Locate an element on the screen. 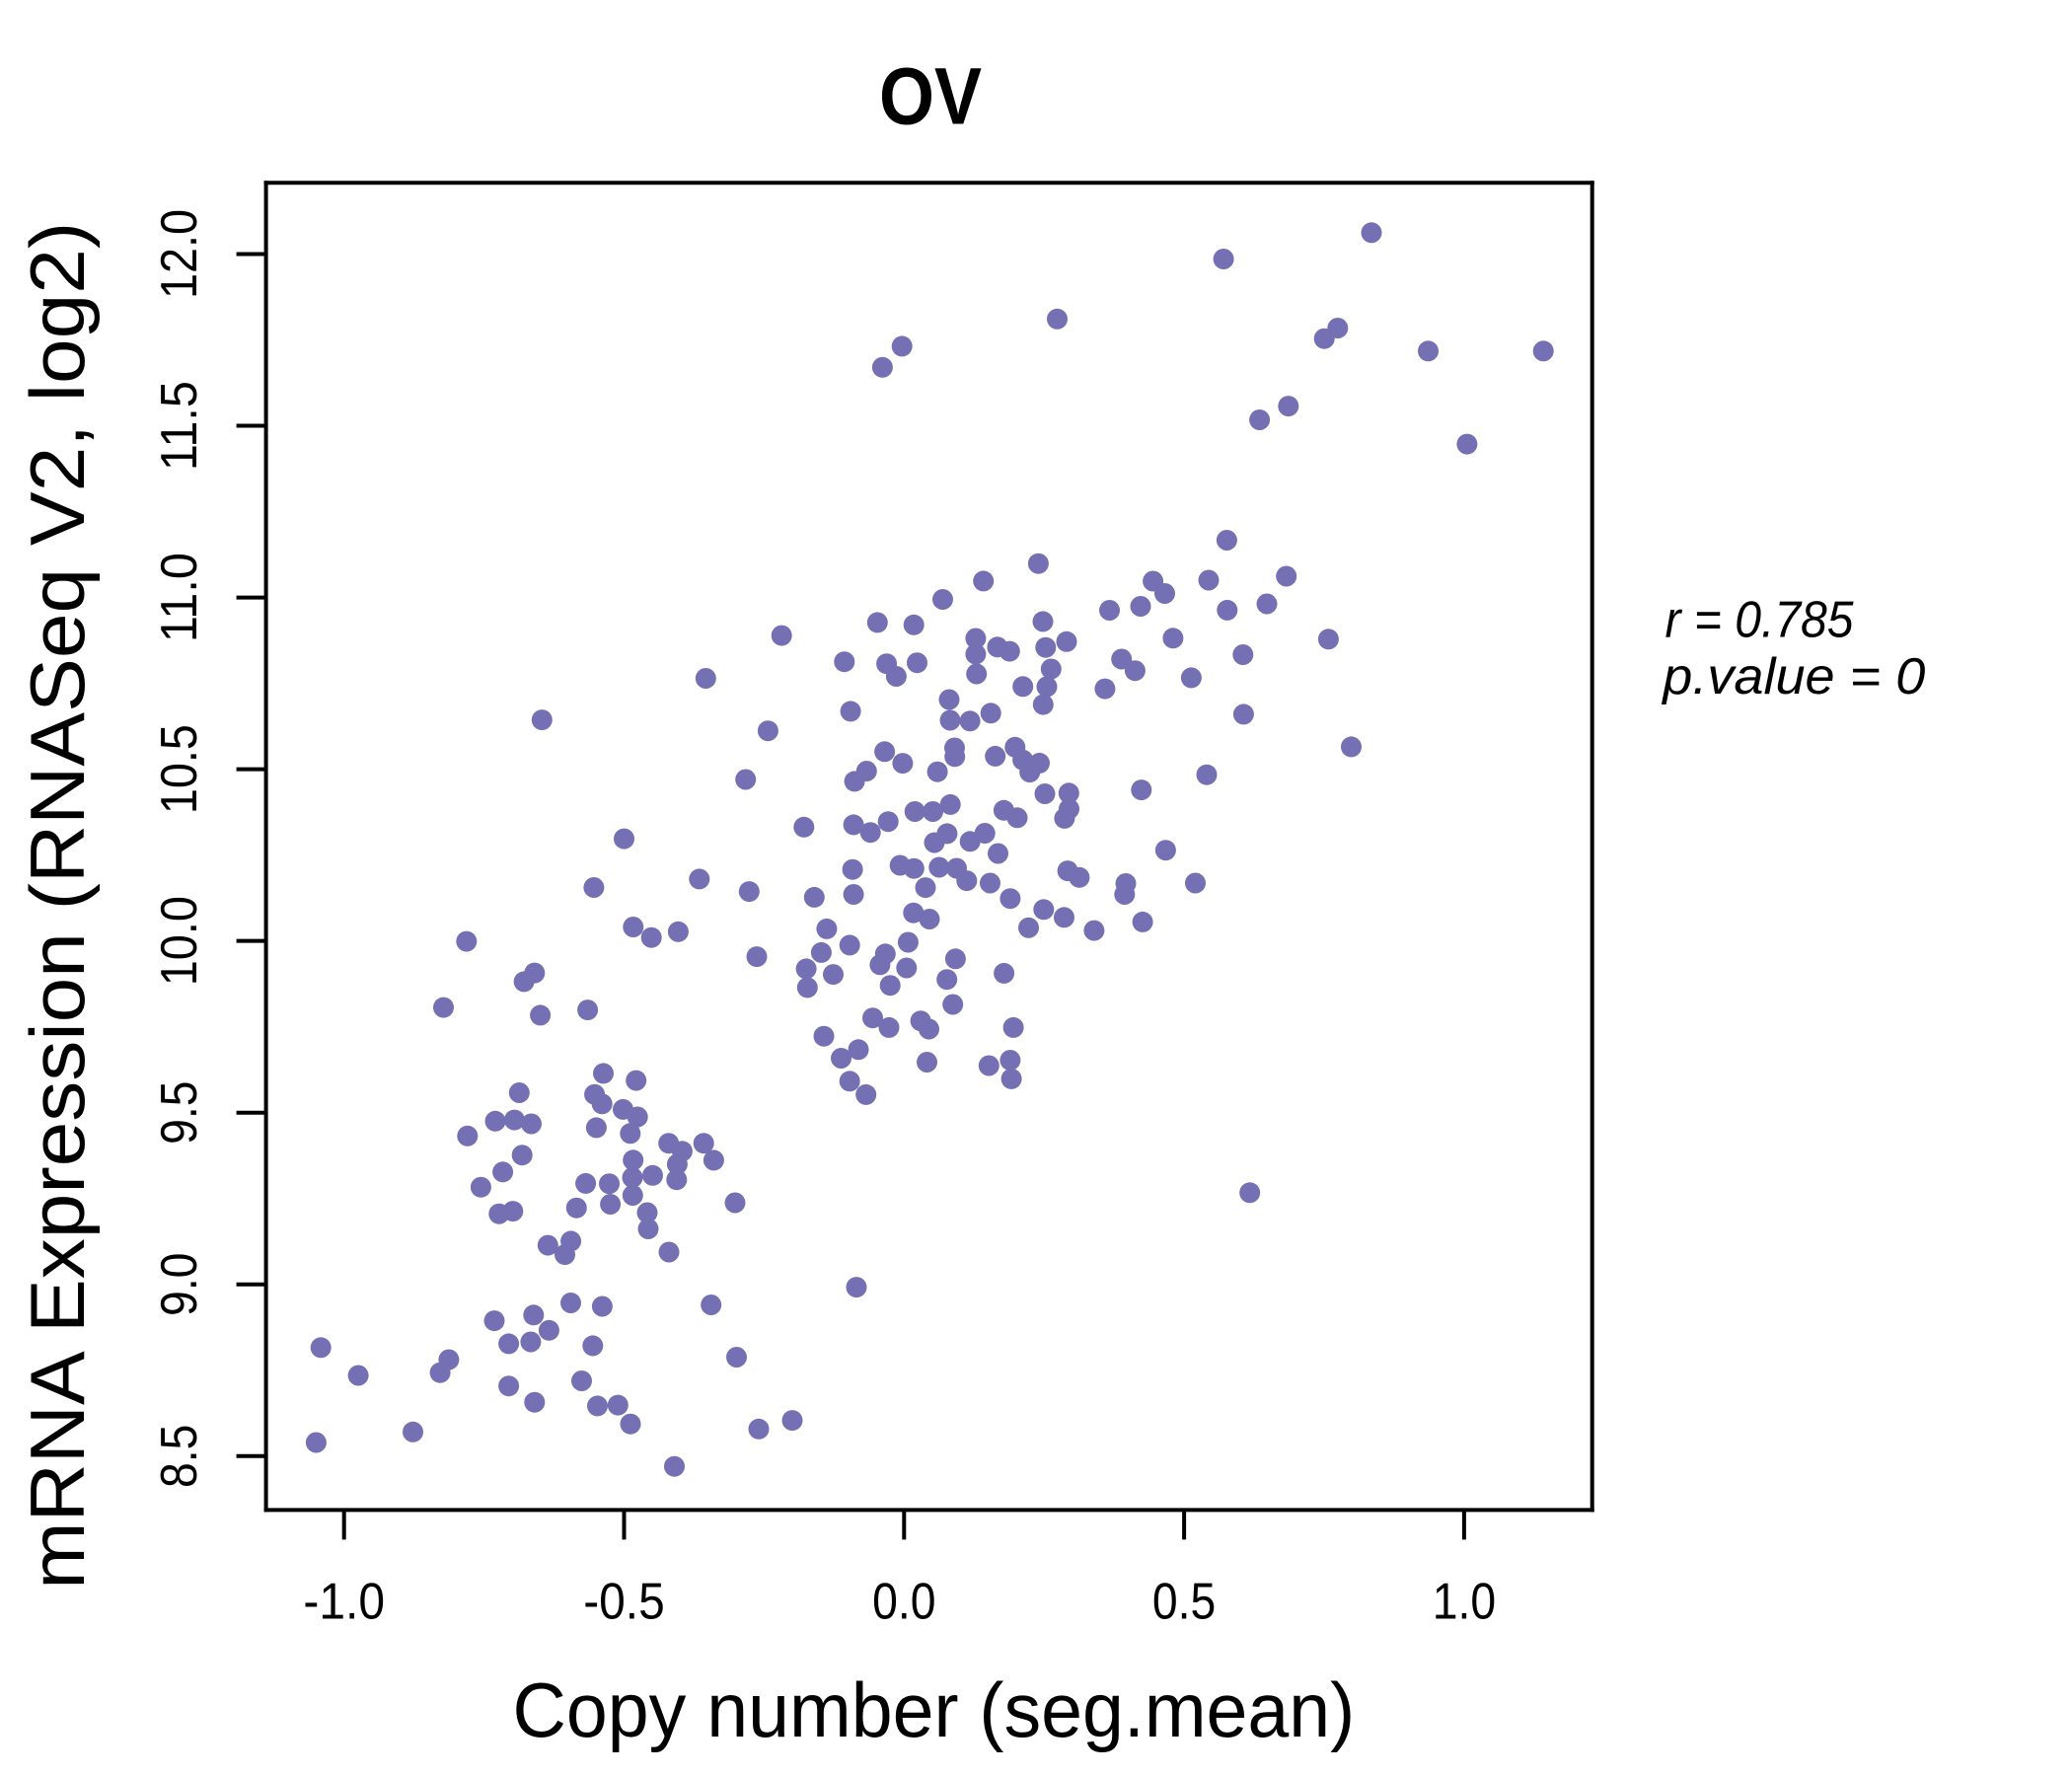  x-tick-label: 0.5 is located at coordinates (1184, 1602).